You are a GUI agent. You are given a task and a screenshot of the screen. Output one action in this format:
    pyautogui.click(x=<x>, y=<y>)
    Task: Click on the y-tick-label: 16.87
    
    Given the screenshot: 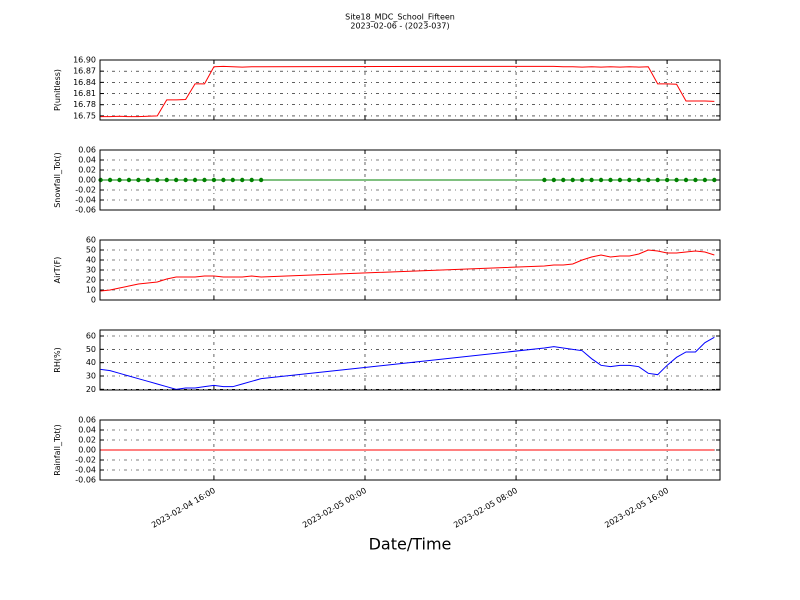 What is the action you would take?
    pyautogui.click(x=84, y=71)
    